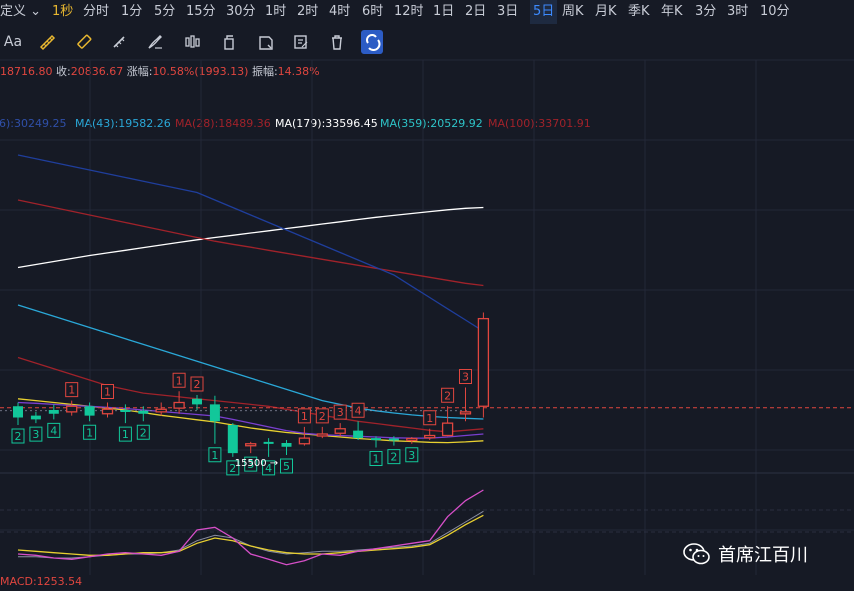 Image resolution: width=854 pixels, height=591 pixels. What do you see at coordinates (775, 11) in the screenshot?
I see `timeframe-22: 10分` at bounding box center [775, 11].